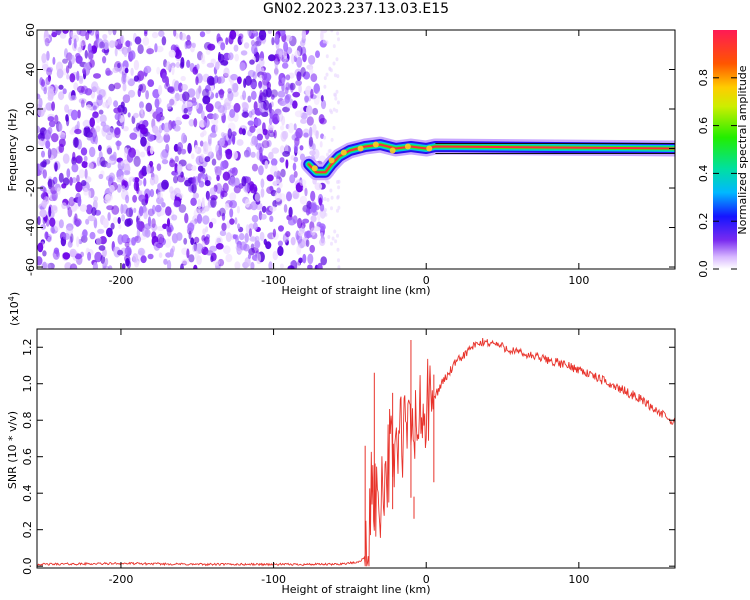  Describe the element at coordinates (27, 566) in the screenshot. I see `y-tick-label: 0.0` at that location.